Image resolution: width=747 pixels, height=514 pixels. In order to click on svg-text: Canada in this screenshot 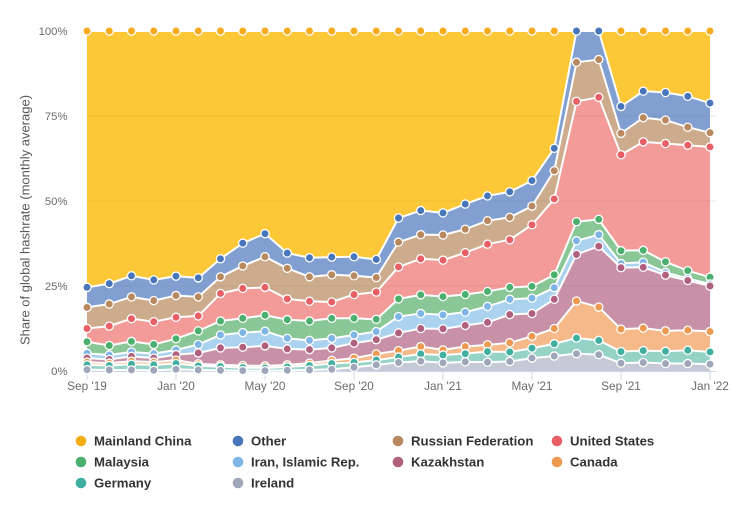, I will do `click(594, 462)`.